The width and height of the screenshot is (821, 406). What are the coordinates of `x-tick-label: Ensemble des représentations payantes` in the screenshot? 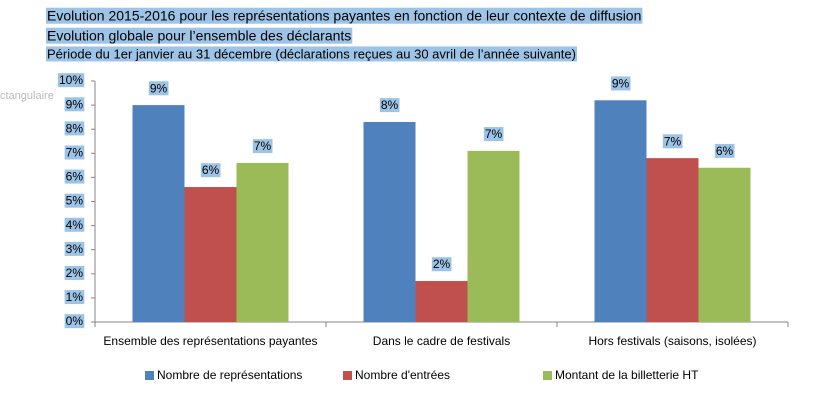 It's located at (210, 341).